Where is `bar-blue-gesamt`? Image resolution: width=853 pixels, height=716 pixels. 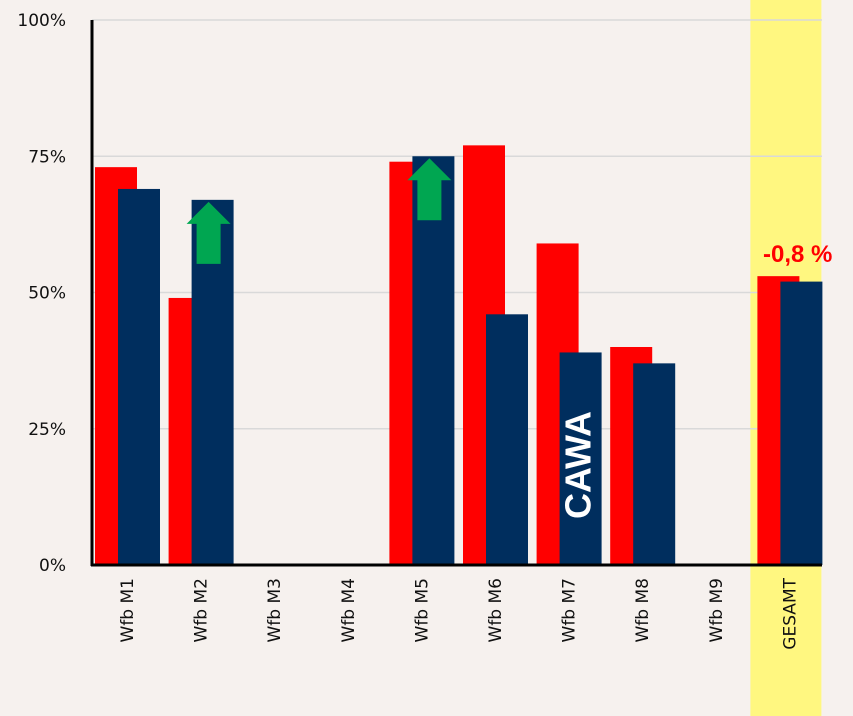
bar-blue-gesamt is located at coordinates (801, 423).